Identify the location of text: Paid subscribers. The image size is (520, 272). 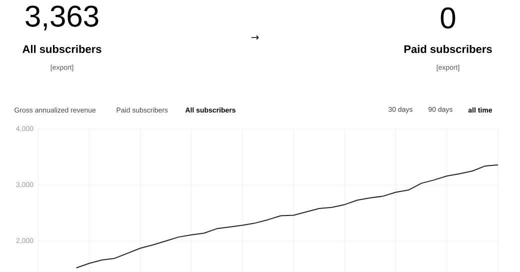
(448, 49).